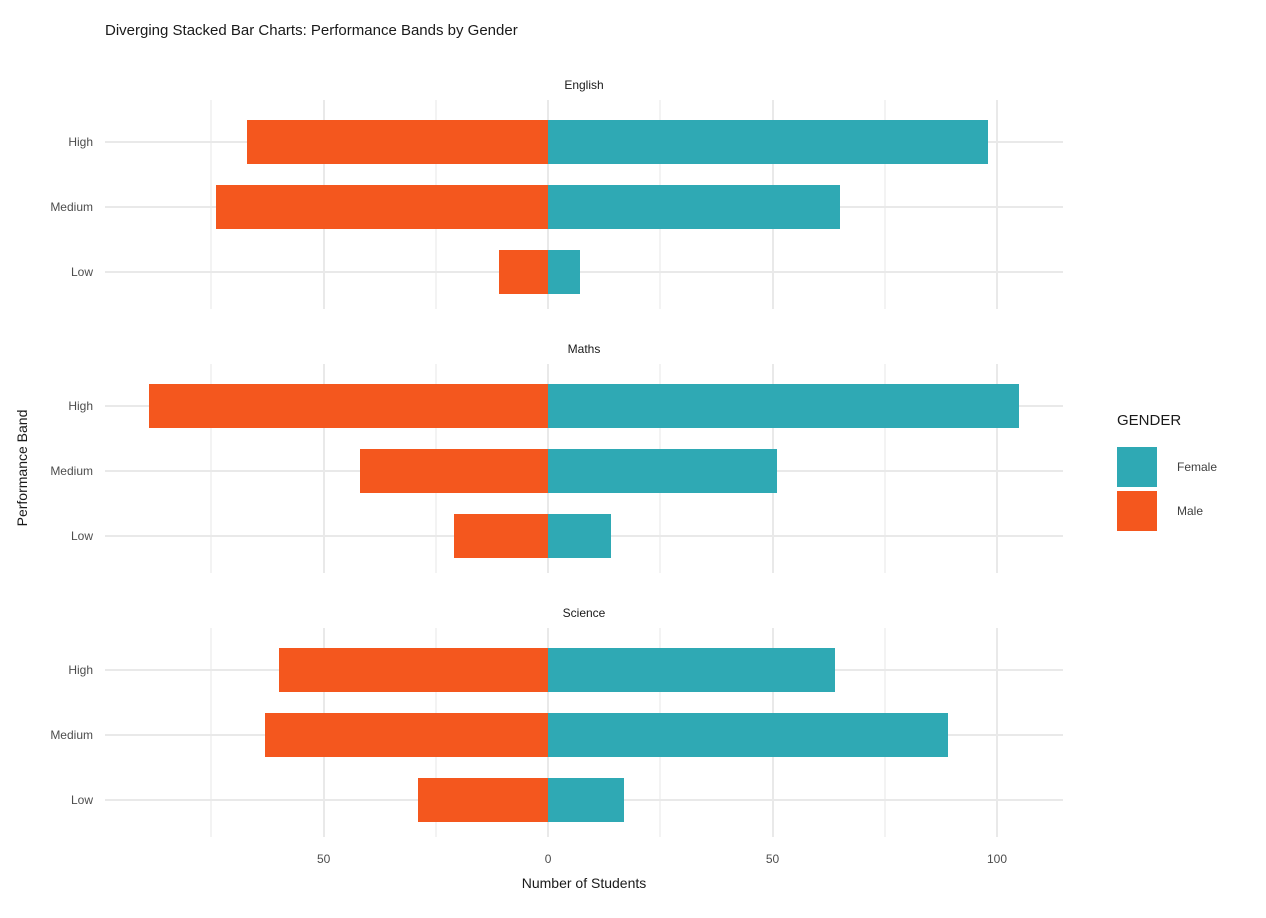  What do you see at coordinates (584, 883) in the screenshot?
I see `x-axis-title: Number of Students` at bounding box center [584, 883].